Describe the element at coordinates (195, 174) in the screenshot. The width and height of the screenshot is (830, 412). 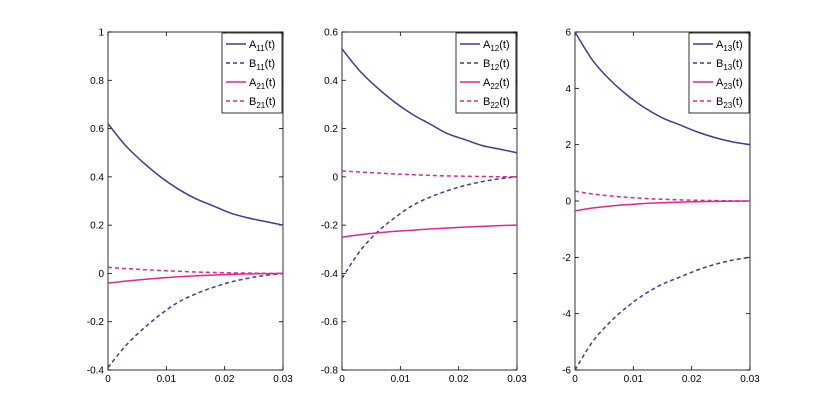
I see `series-line-a11` at that location.